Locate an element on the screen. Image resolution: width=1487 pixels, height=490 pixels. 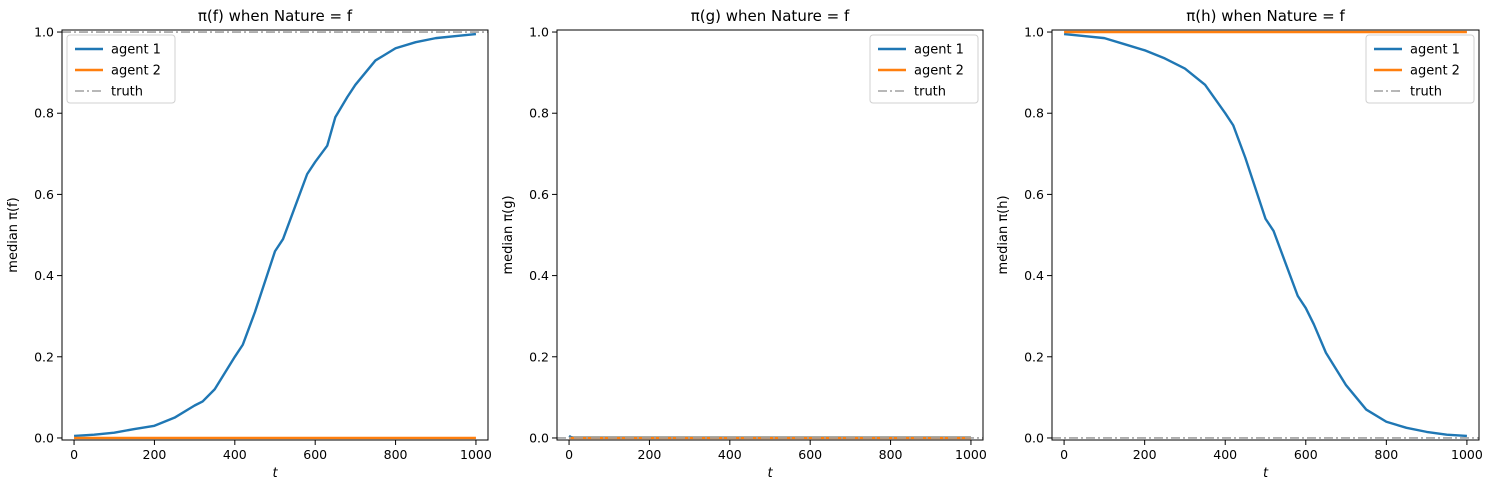
chart-title: π(f) when Nature = f is located at coordinates (275, 16).